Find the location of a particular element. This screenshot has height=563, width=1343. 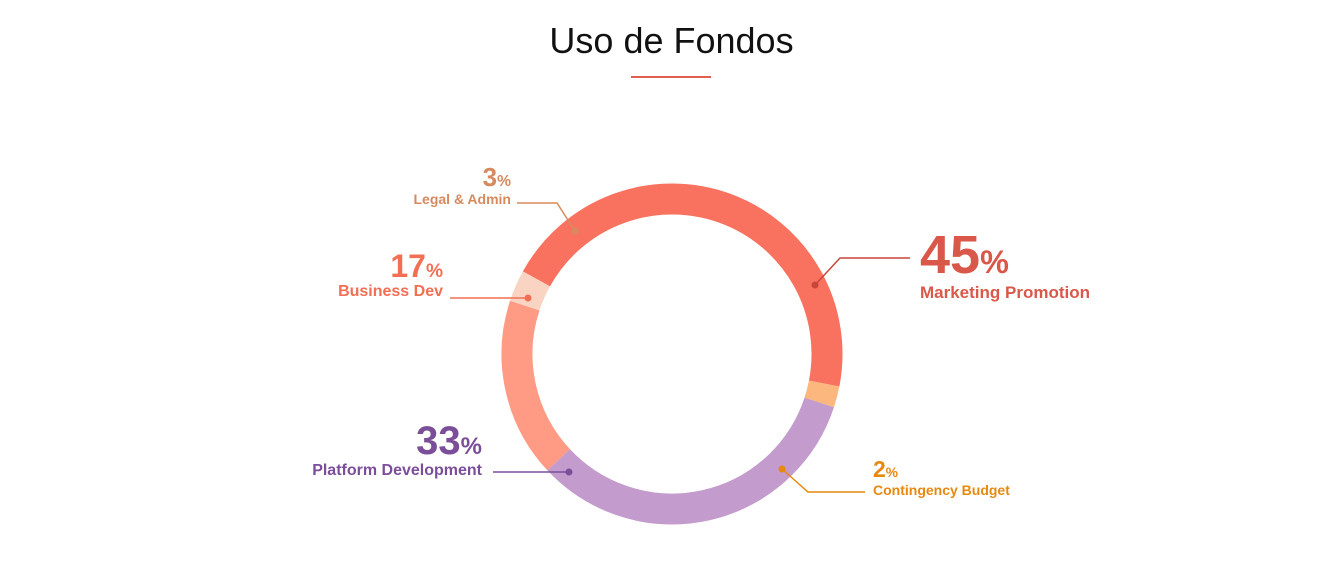

slice-label-marketing: 45% Marketing Promotion is located at coordinates (1005, 264).